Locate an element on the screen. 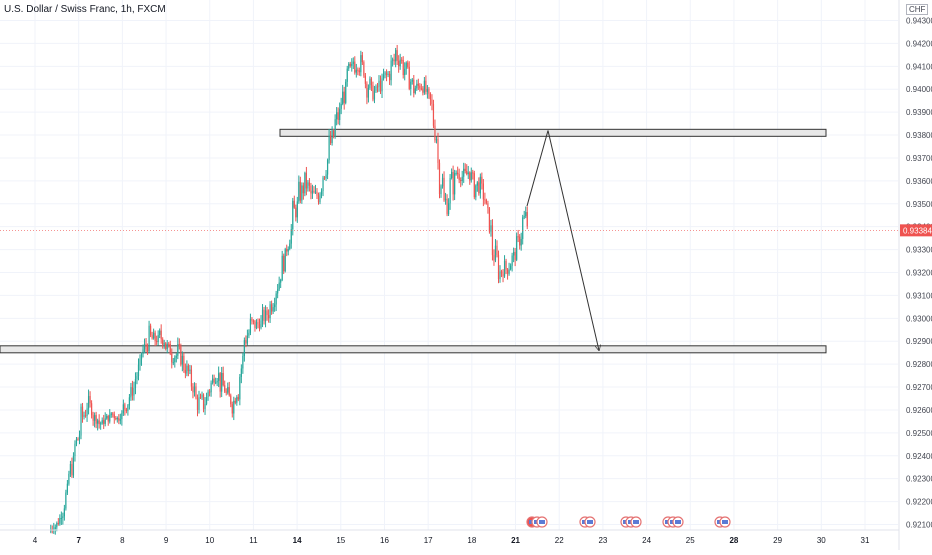 The height and width of the screenshot is (555, 932). projection-arrow is located at coordinates (562, 240).